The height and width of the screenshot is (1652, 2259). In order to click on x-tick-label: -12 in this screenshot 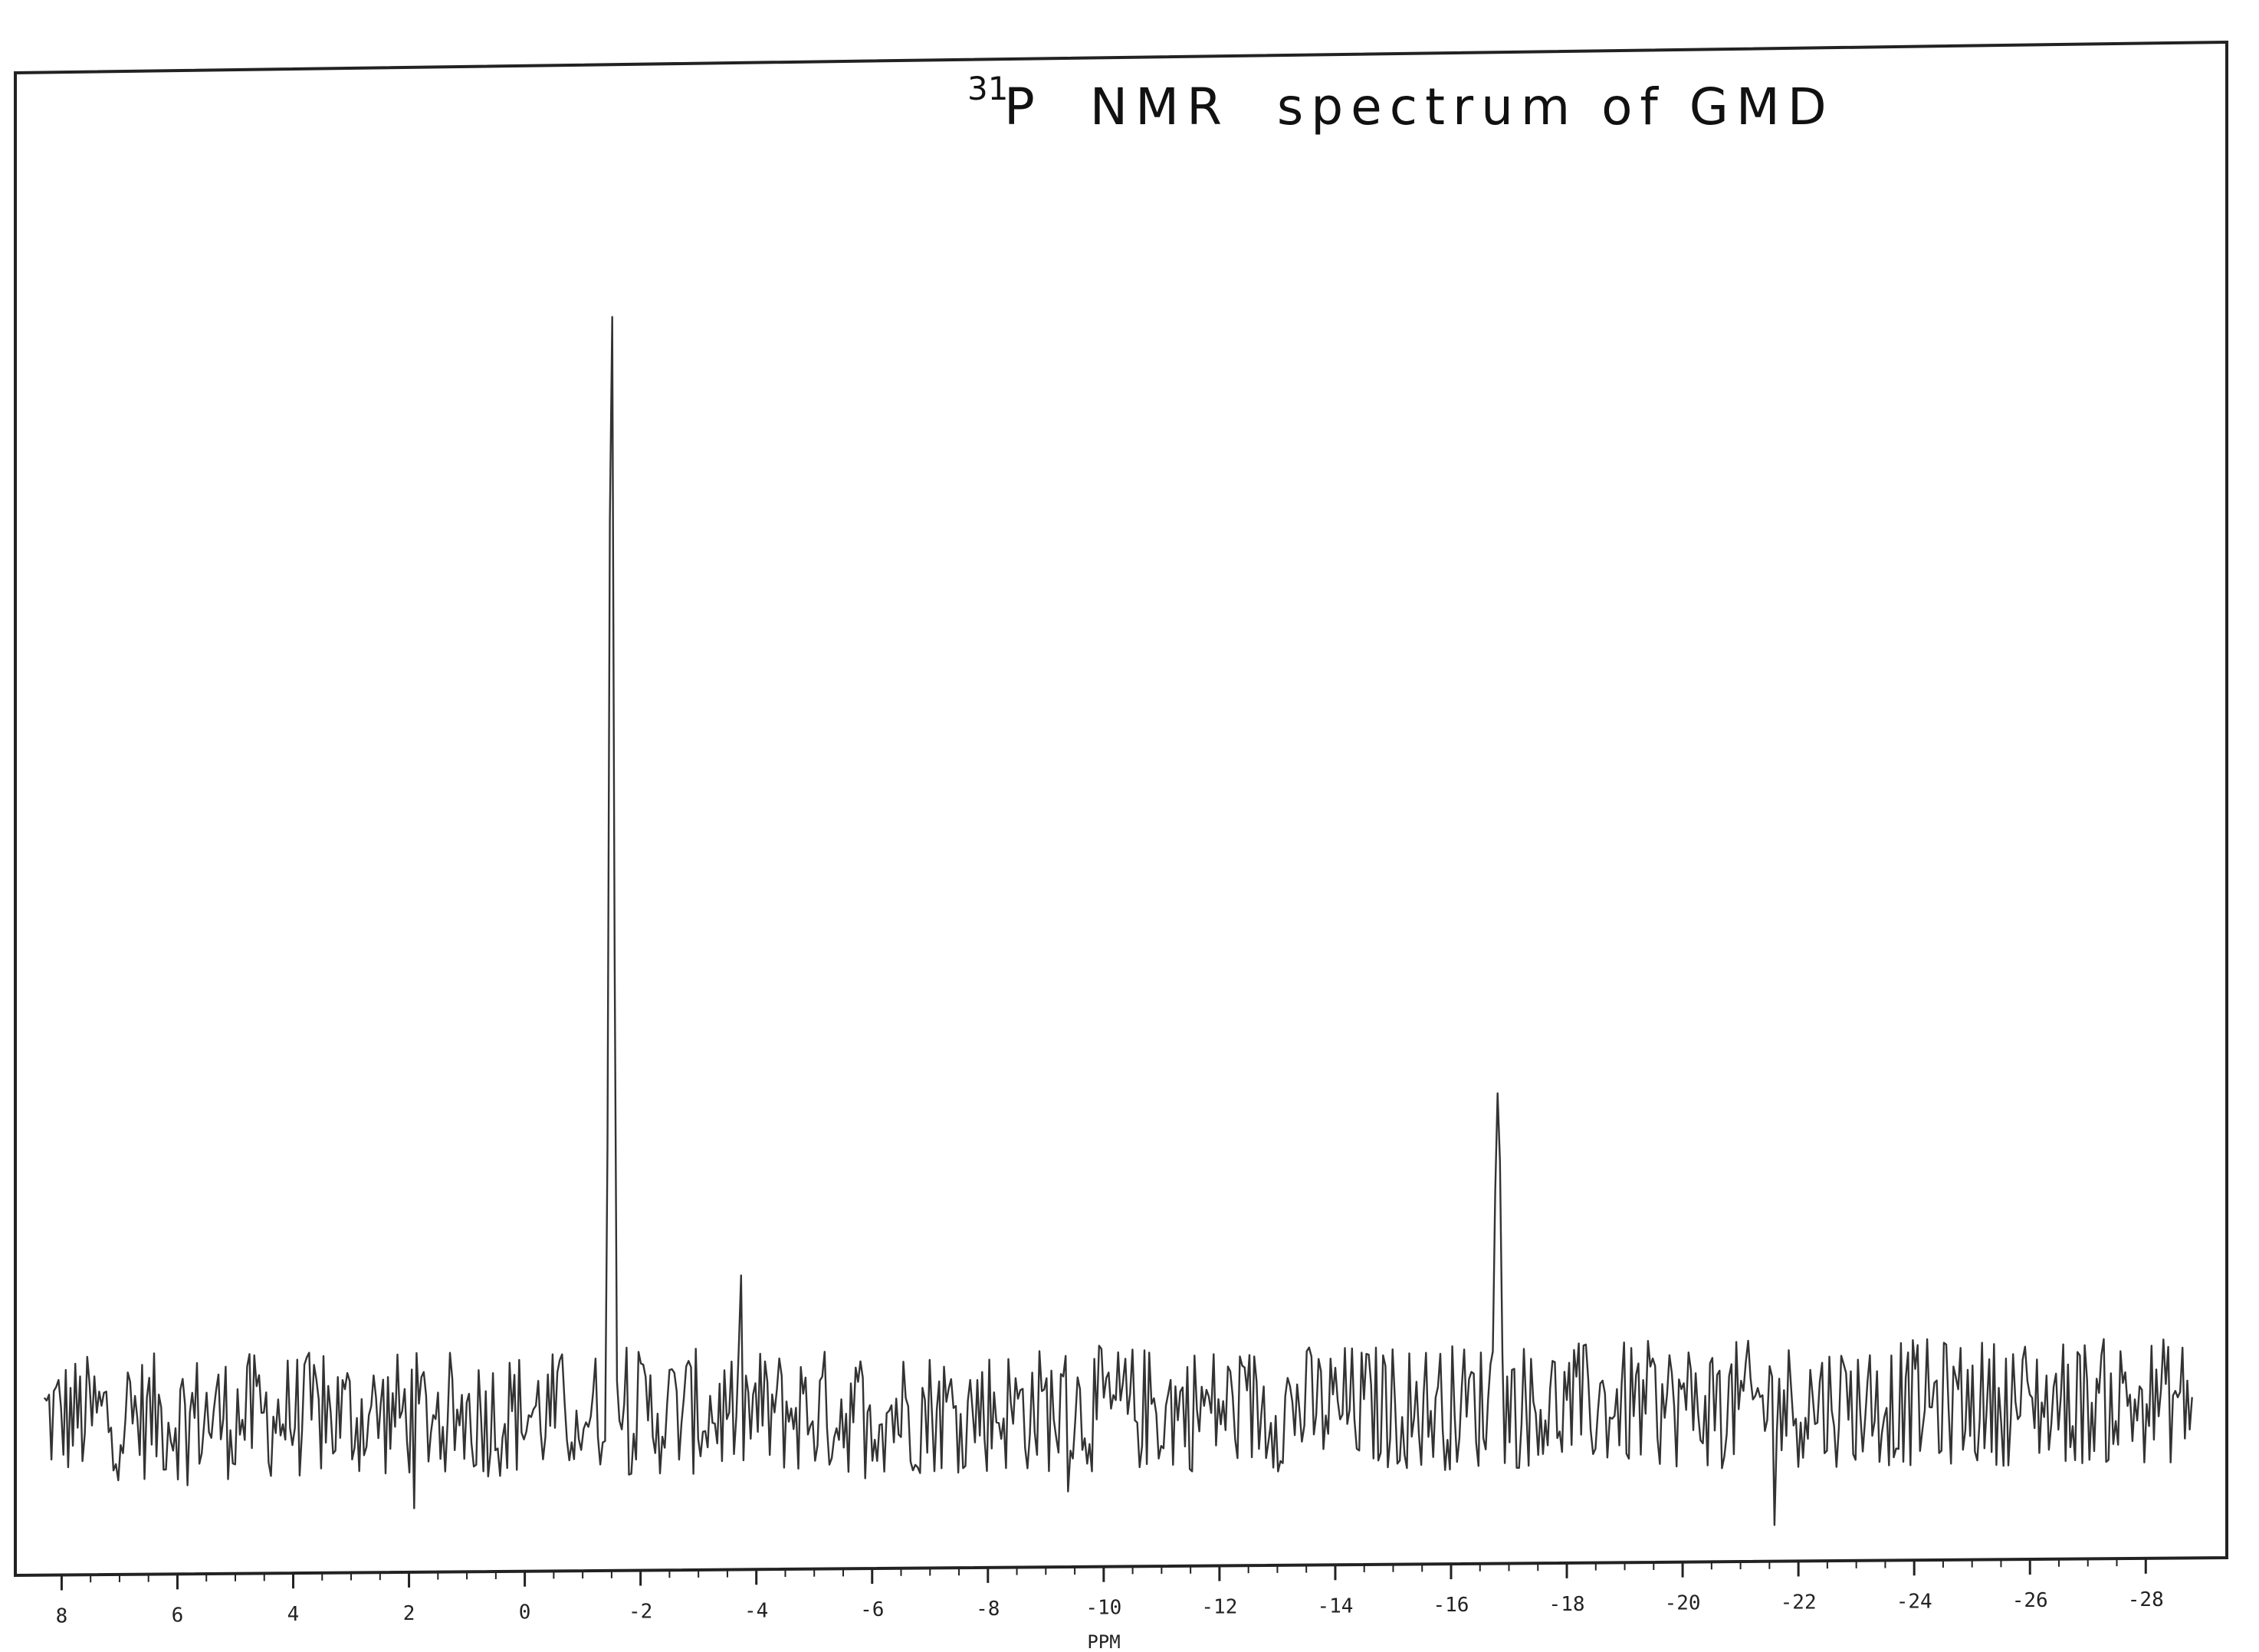, I will do `click(1219, 1606)`.